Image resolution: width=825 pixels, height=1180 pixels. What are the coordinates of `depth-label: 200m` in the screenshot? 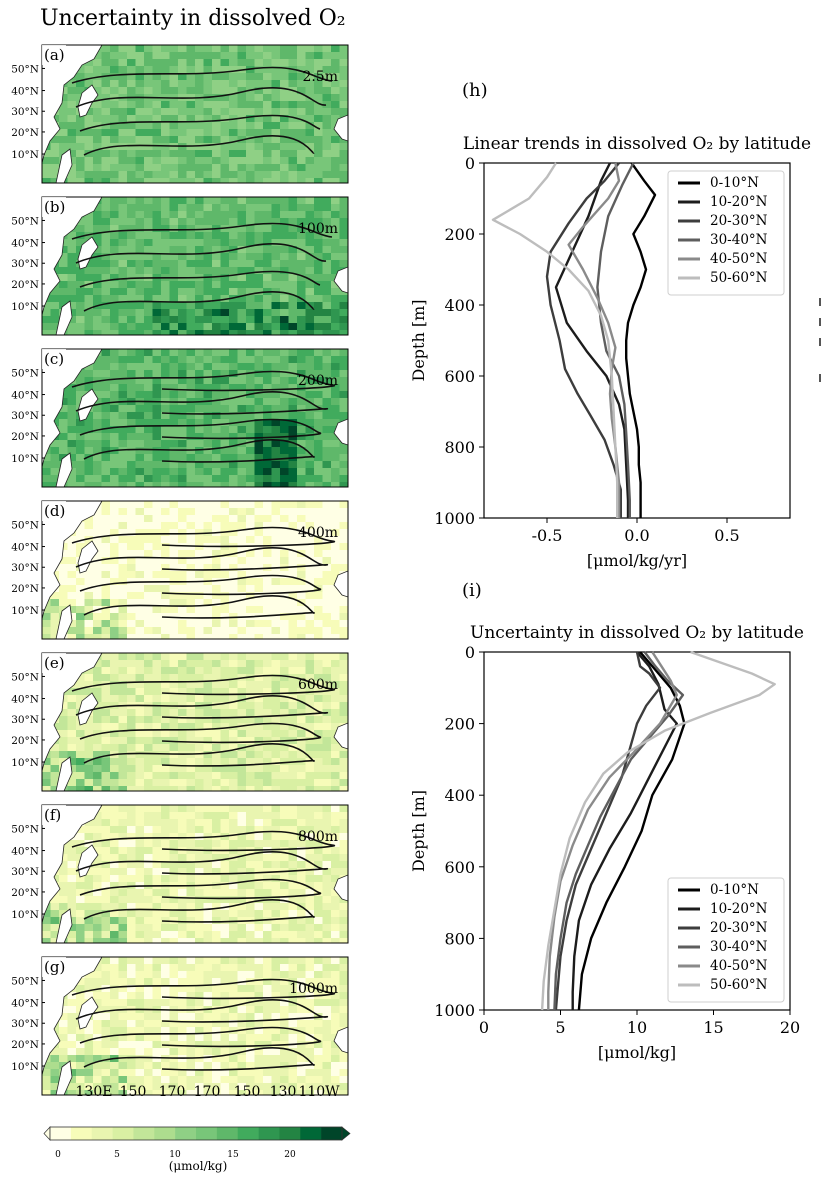 It's located at (318, 381).